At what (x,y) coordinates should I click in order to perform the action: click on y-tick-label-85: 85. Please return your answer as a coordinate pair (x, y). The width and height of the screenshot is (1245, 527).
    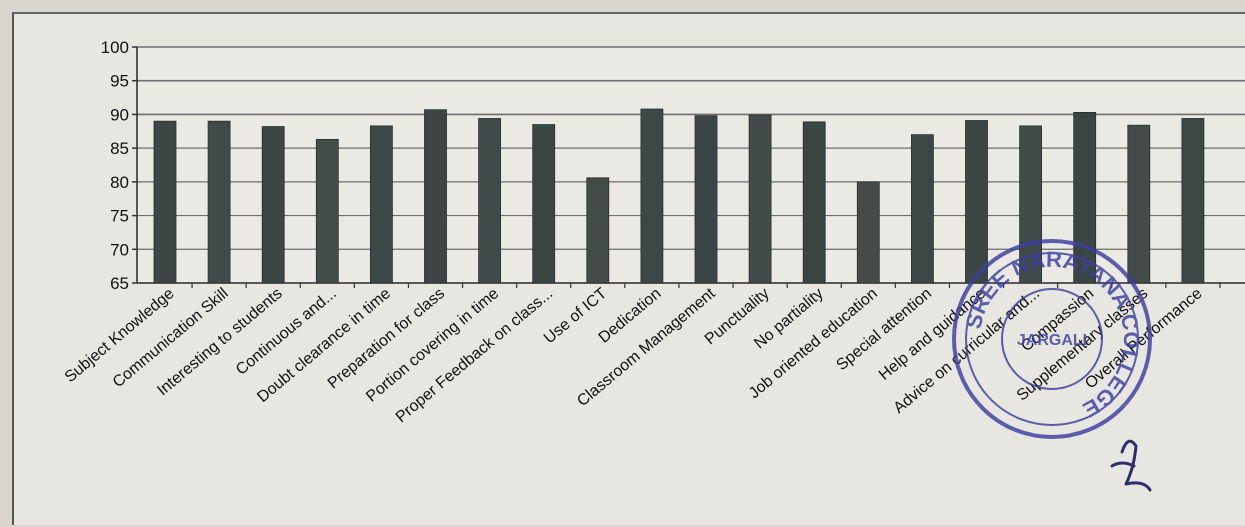
    Looking at the image, I should click on (119, 148).